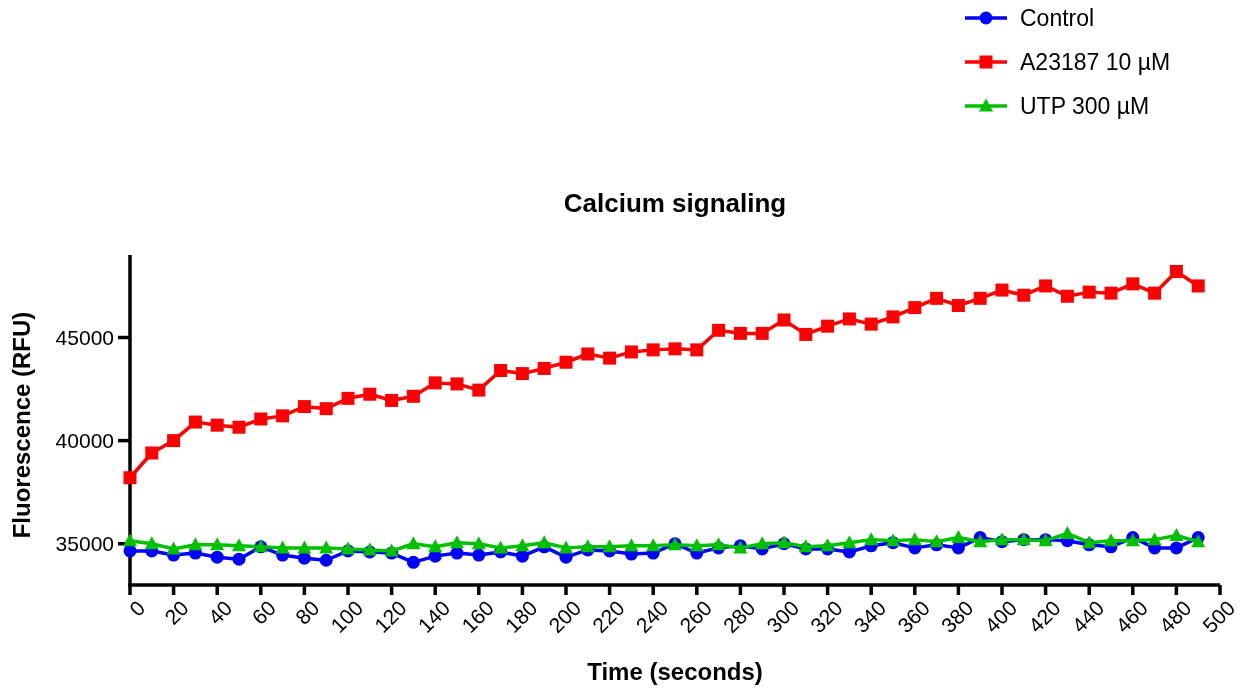 The image size is (1241, 690). What do you see at coordinates (608, 616) in the screenshot?
I see `x-tick-label: 220` at bounding box center [608, 616].